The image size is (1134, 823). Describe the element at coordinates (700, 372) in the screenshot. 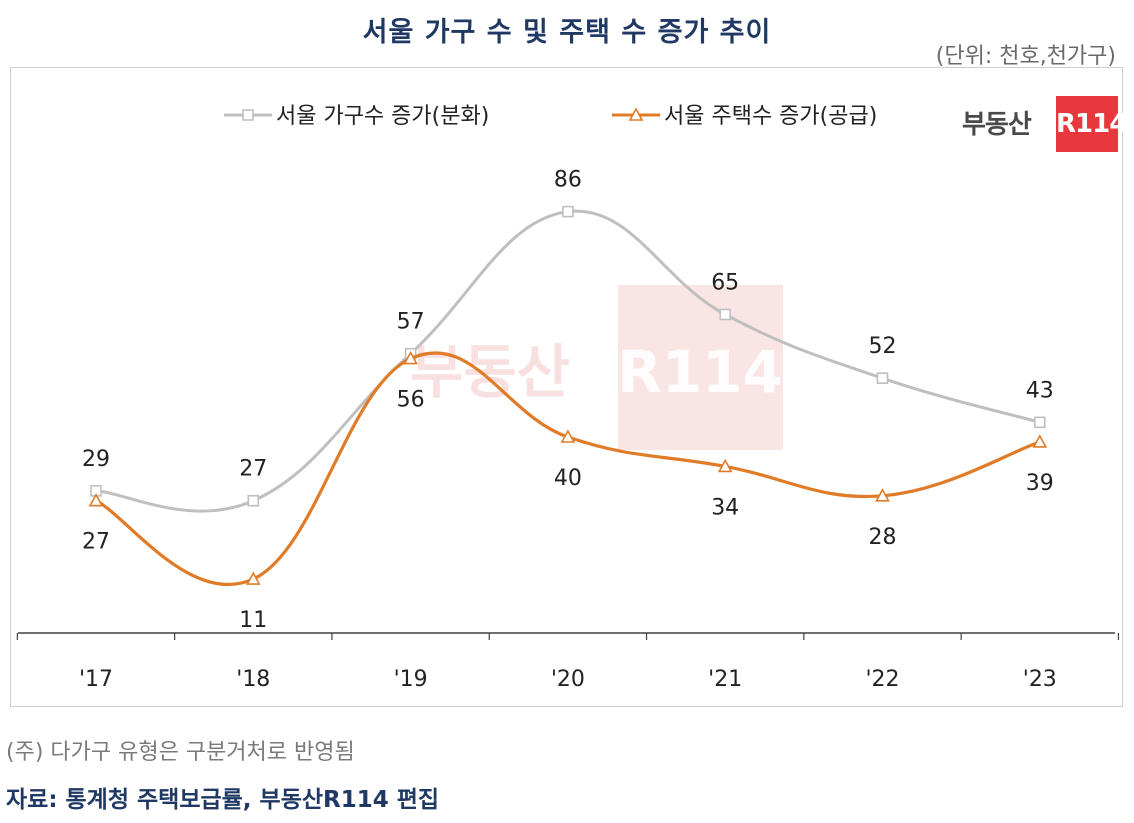

I see `watermark-badge-text: R114` at that location.